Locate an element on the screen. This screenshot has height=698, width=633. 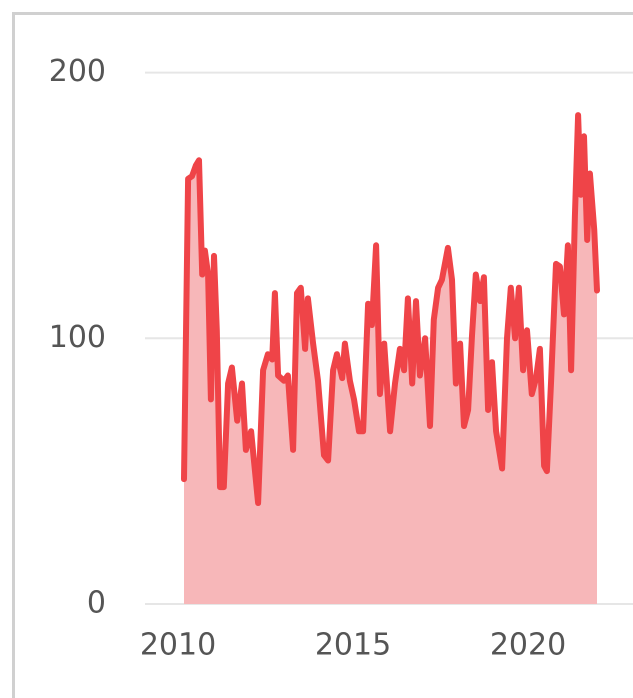
y-tick-label: 0 is located at coordinates (96, 603).